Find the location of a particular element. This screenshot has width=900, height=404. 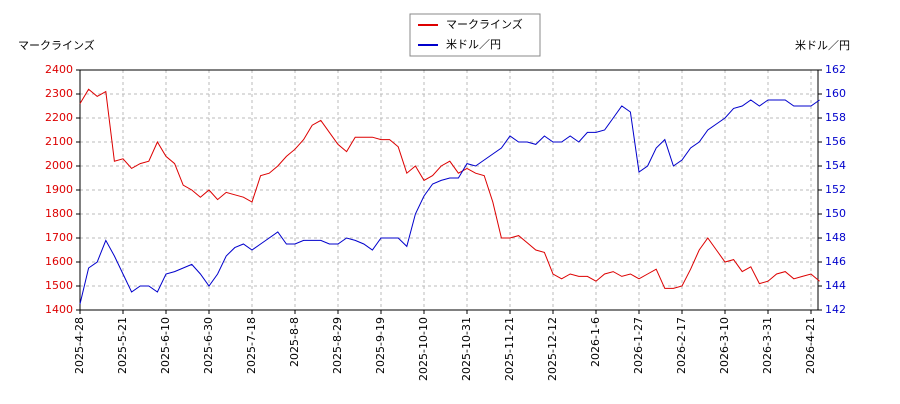

y-tick-label: 1700 is located at coordinates (59, 237).